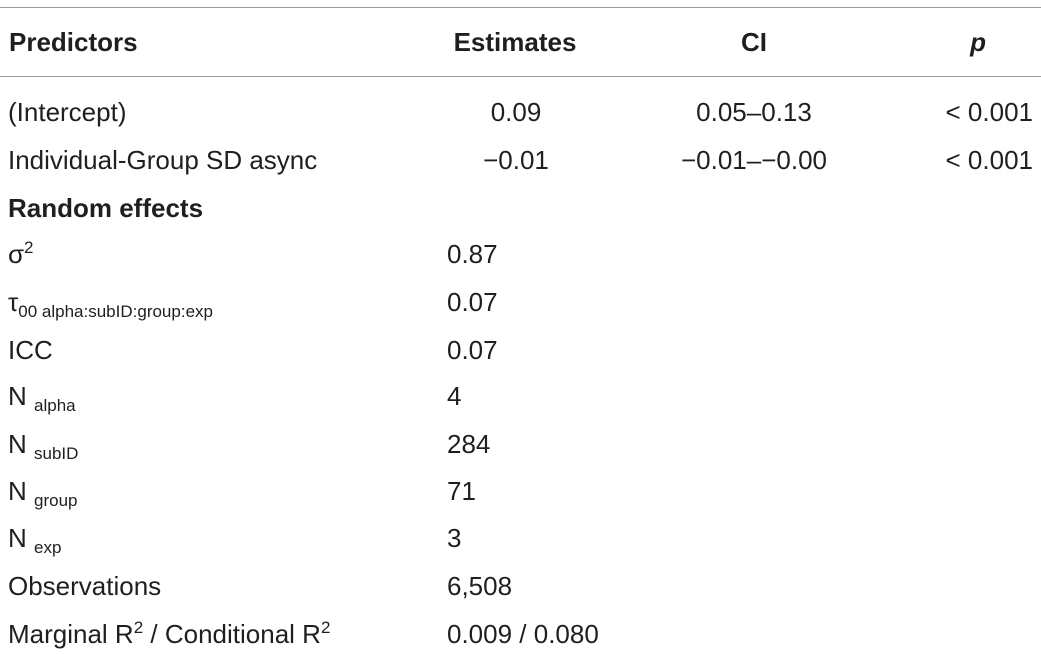  What do you see at coordinates (754, 112) in the screenshot?
I see `row-intercept-ci: 0.05–0.13` at bounding box center [754, 112].